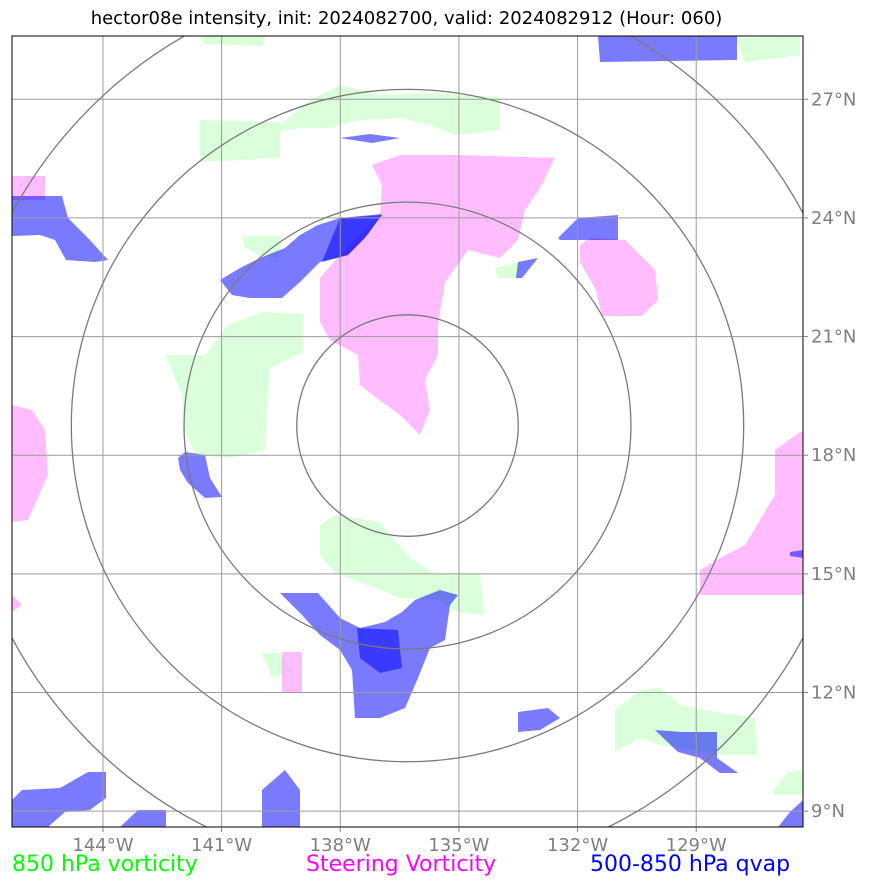  What do you see at coordinates (833, 574) in the screenshot?
I see `y-tick-label-2: 15°N` at bounding box center [833, 574].